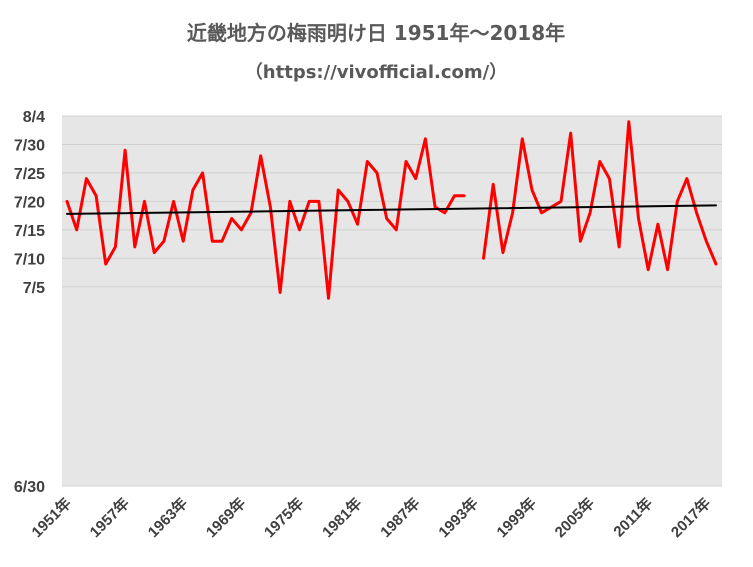 The height and width of the screenshot is (567, 753). I want to click on y-axis-tick-labels: 6/30 7/5 7/10 7/15 7/20 7/25 7/30 8/4, so click(29, 302).